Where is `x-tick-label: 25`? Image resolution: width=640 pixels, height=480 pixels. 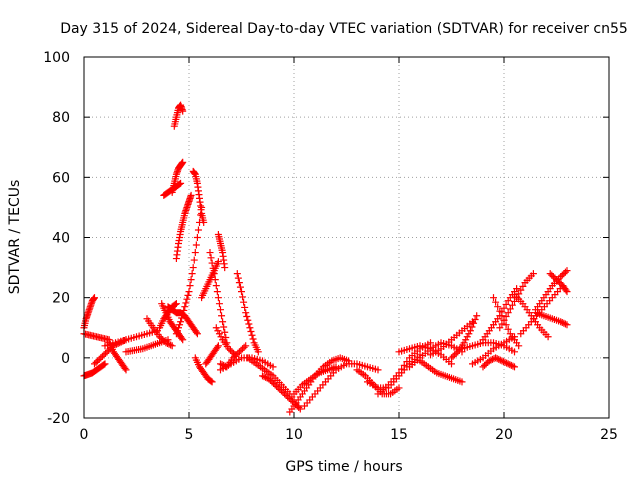 x-tick-label: 25 is located at coordinates (609, 435).